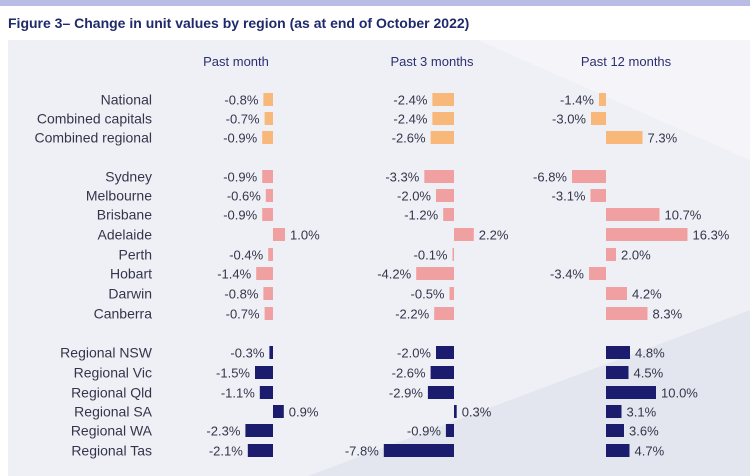 The height and width of the screenshot is (476, 750). I want to click on value-label-past-3-months-canberra: -2.2%, so click(412, 314).